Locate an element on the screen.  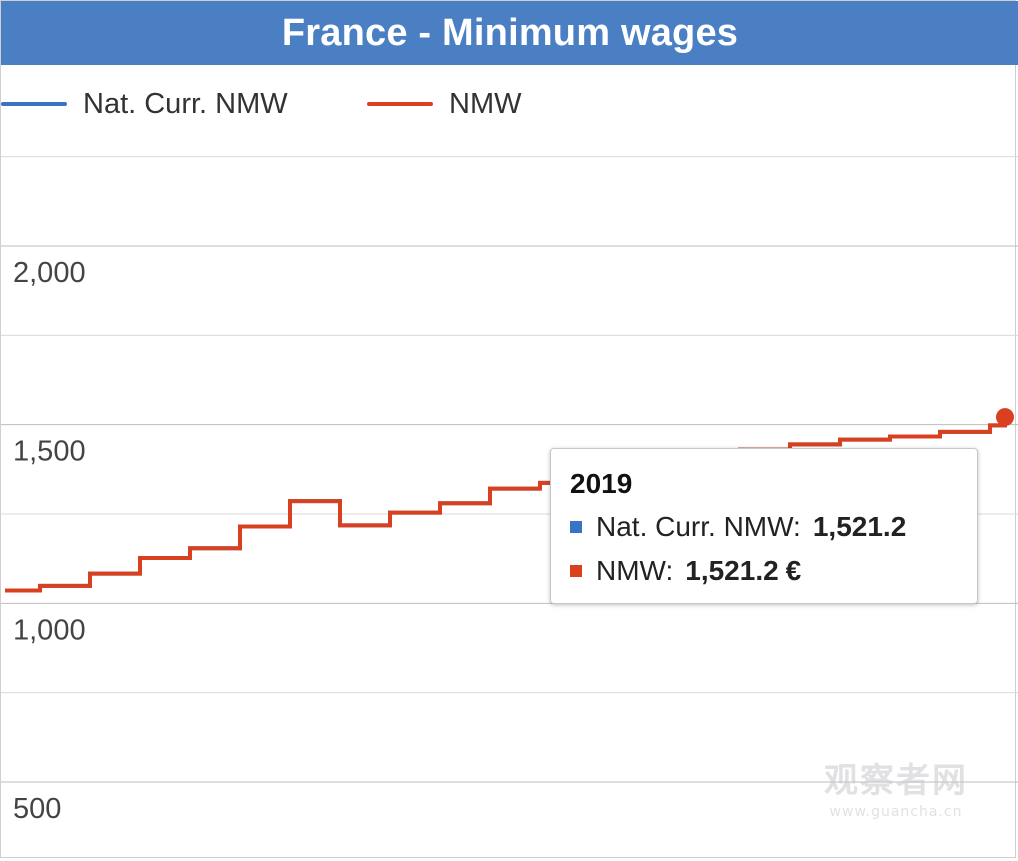
chart-title-bar: France - Minimum wages is located at coordinates (509, 33).